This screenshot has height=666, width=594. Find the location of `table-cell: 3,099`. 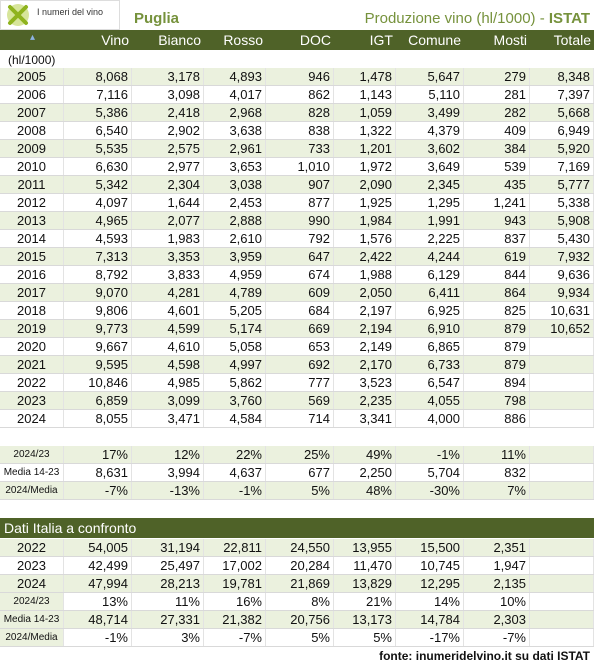

table-cell: 3,099 is located at coordinates (168, 400).